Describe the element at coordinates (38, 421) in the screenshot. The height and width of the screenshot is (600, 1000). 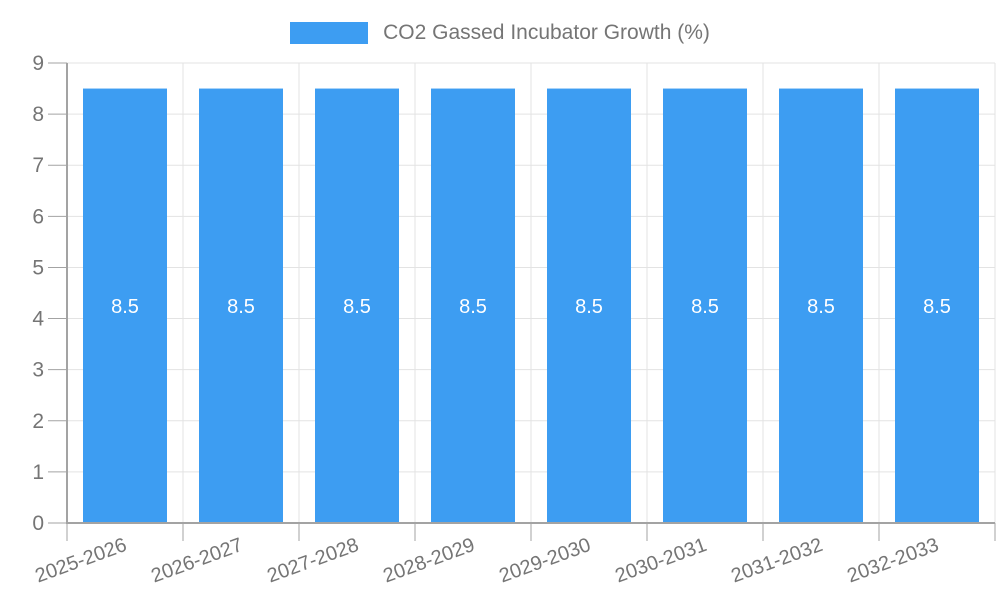
I see `y-tick-label: 2` at that location.